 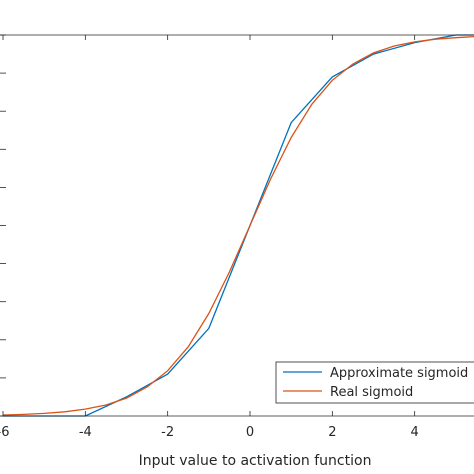 What do you see at coordinates (371, 392) in the screenshot?
I see `legend-entry-real-sigmoid: Real sigmoid` at bounding box center [371, 392].